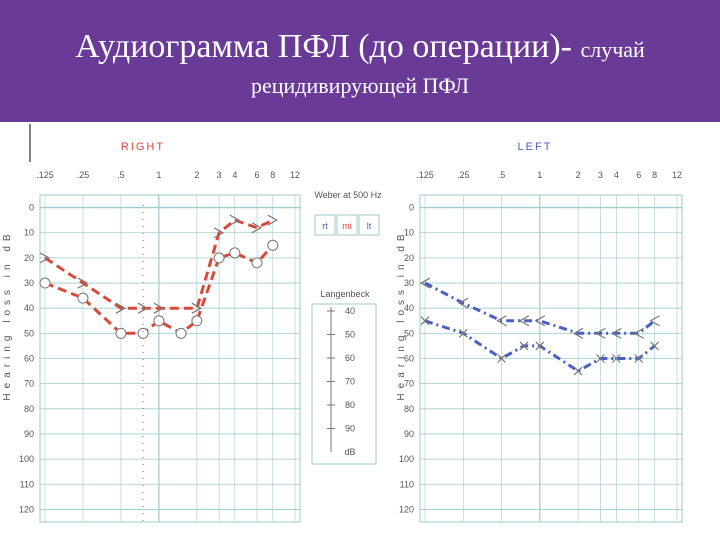 The image size is (720, 540). I want to click on langenbeck-tick-label: dB, so click(349, 452).